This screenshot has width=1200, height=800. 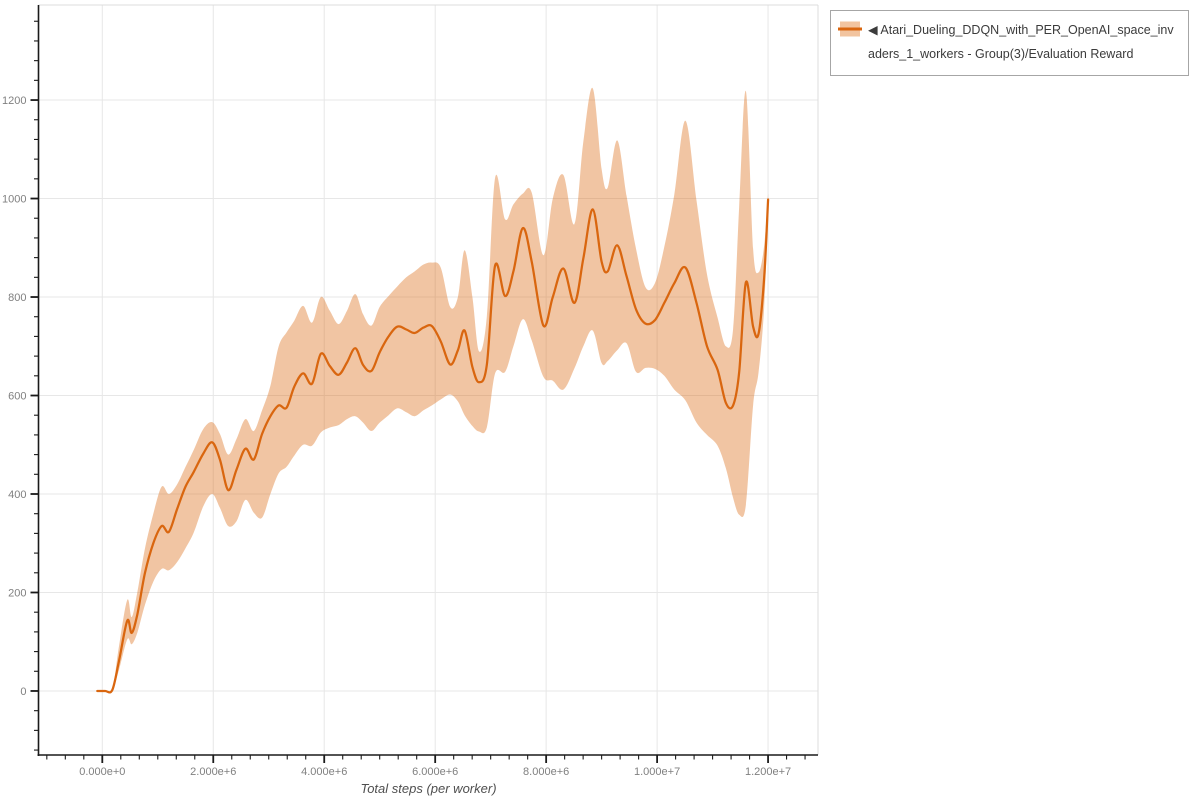 I want to click on legend-swatch-icon, so click(x=850, y=29).